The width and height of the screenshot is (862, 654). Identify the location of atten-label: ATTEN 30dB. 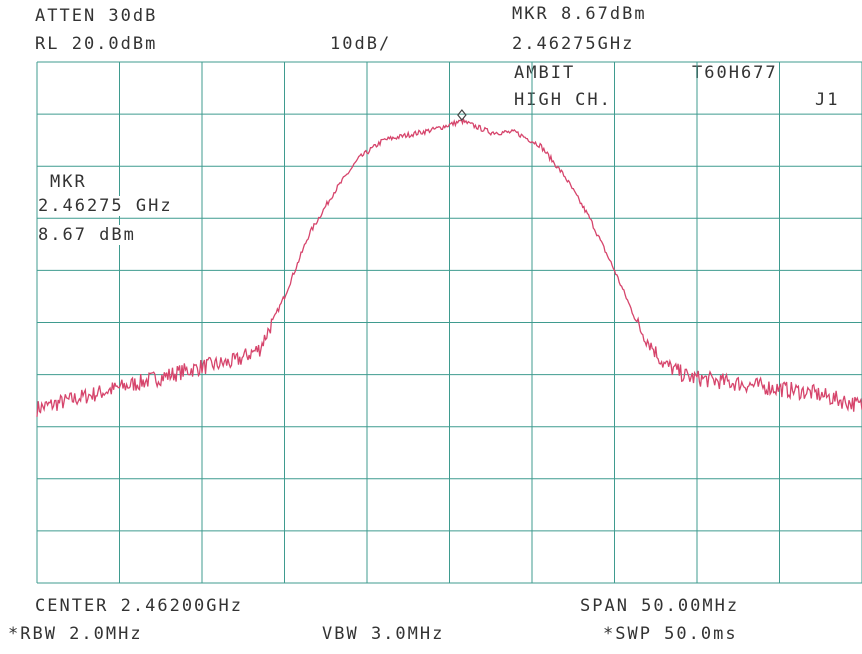
(96, 16).